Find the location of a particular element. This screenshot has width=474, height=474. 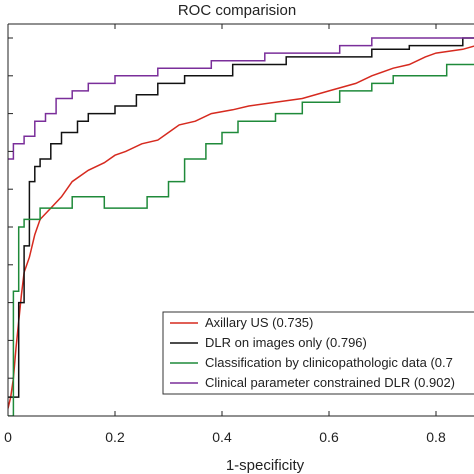

legend-label-1: Axillary US (0.735) is located at coordinates (259, 322).